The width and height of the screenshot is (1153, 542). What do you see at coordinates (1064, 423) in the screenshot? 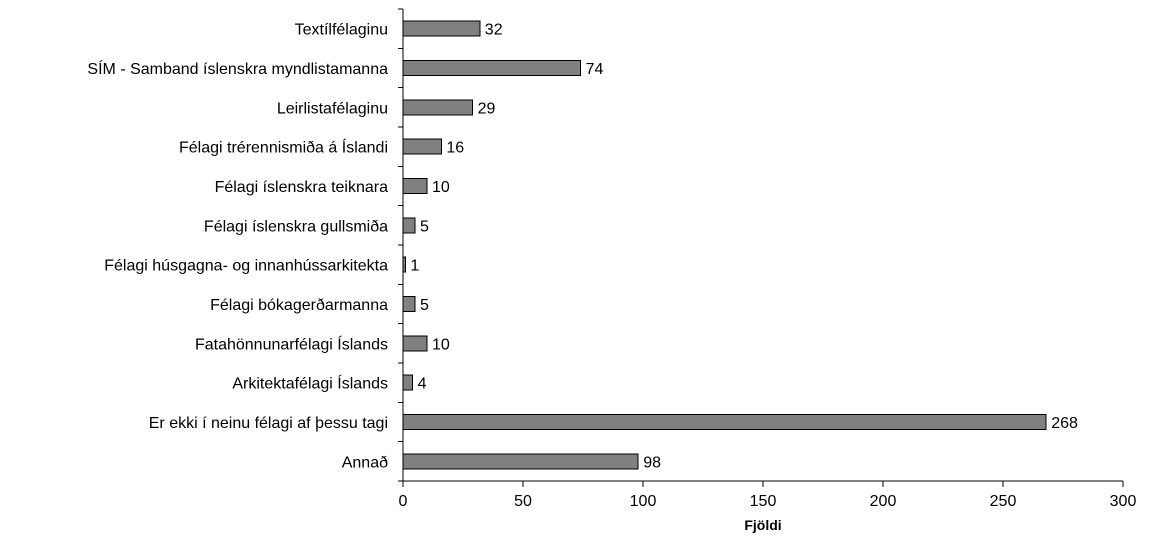
I see `value-label: 268` at bounding box center [1064, 423].